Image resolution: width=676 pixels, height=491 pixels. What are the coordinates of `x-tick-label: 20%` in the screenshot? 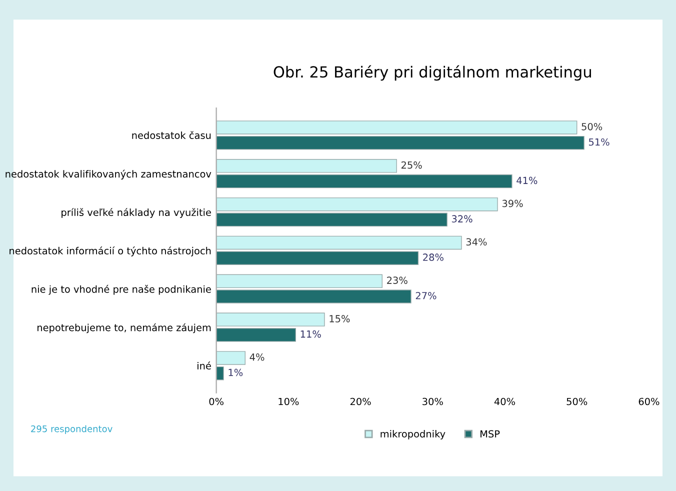 It's located at (360, 402).